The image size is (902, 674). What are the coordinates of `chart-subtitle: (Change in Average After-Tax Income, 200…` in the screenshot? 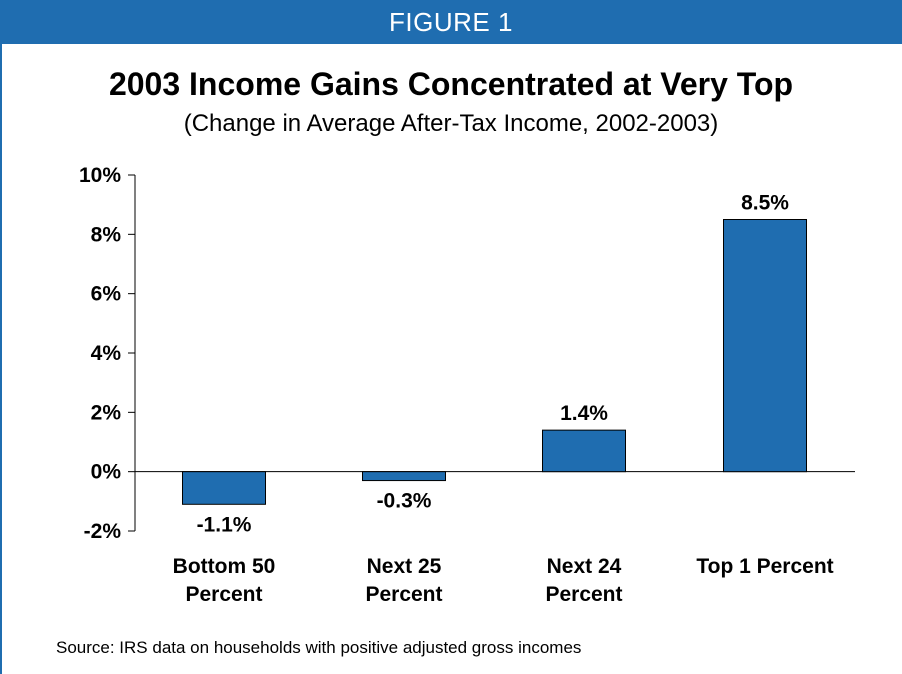 It's located at (451, 123).